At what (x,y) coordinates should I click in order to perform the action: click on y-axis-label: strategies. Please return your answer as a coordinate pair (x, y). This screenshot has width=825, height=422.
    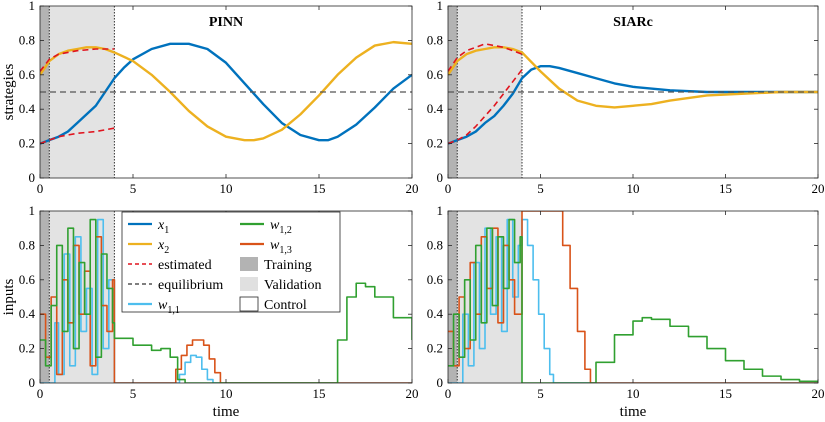
    Looking at the image, I should click on (9, 92).